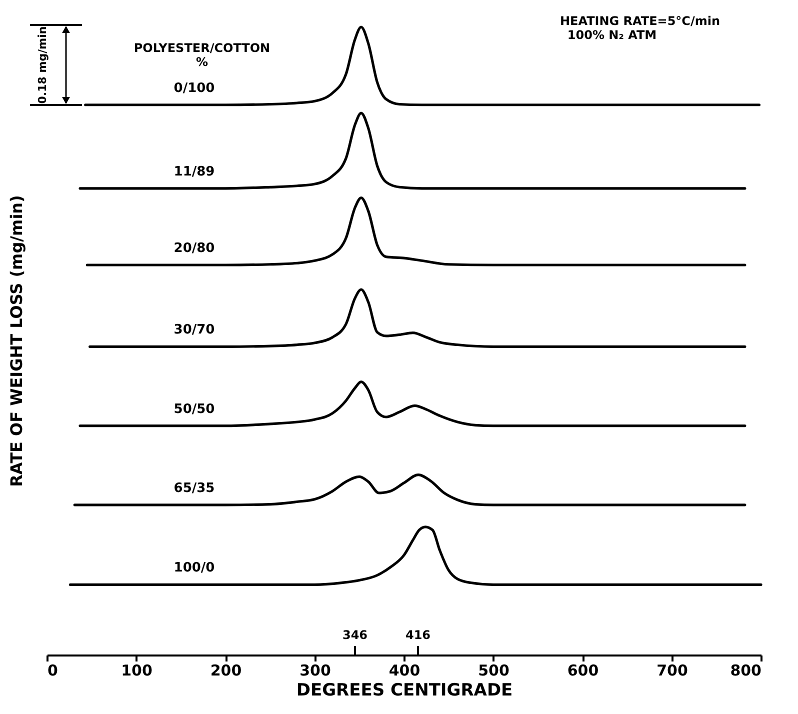  Describe the element at coordinates (53, 671) in the screenshot. I see `x-tick-label: 0` at that location.